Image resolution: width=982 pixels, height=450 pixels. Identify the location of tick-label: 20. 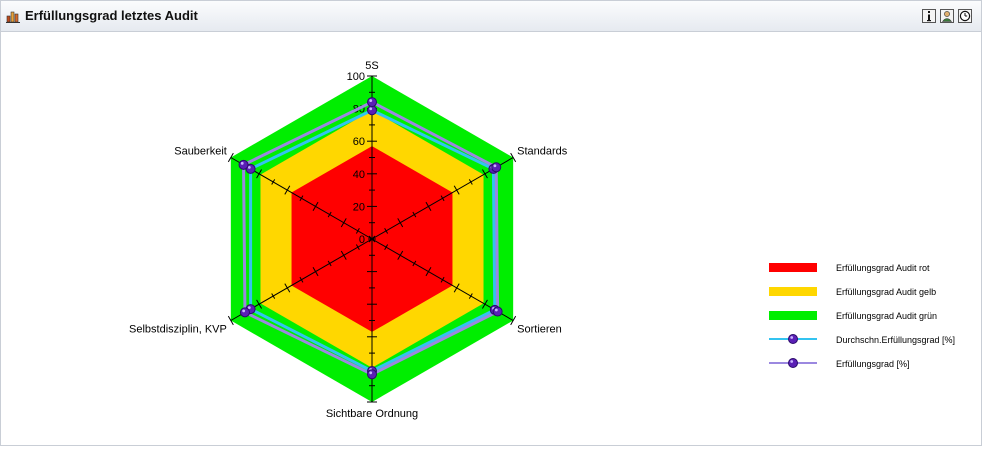
(359, 207).